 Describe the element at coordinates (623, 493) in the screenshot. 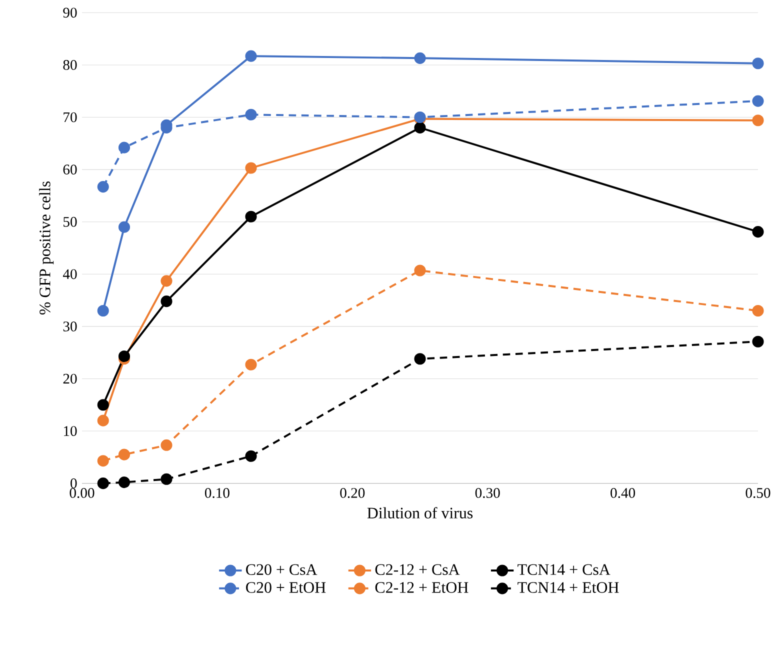

I see `x-tick-label: 0.40` at that location.